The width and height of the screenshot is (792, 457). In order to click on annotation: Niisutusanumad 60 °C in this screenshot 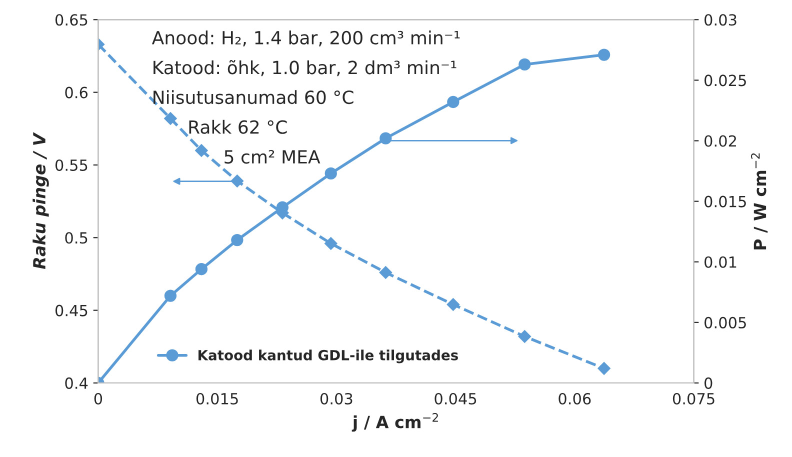, I will do `click(254, 97)`.